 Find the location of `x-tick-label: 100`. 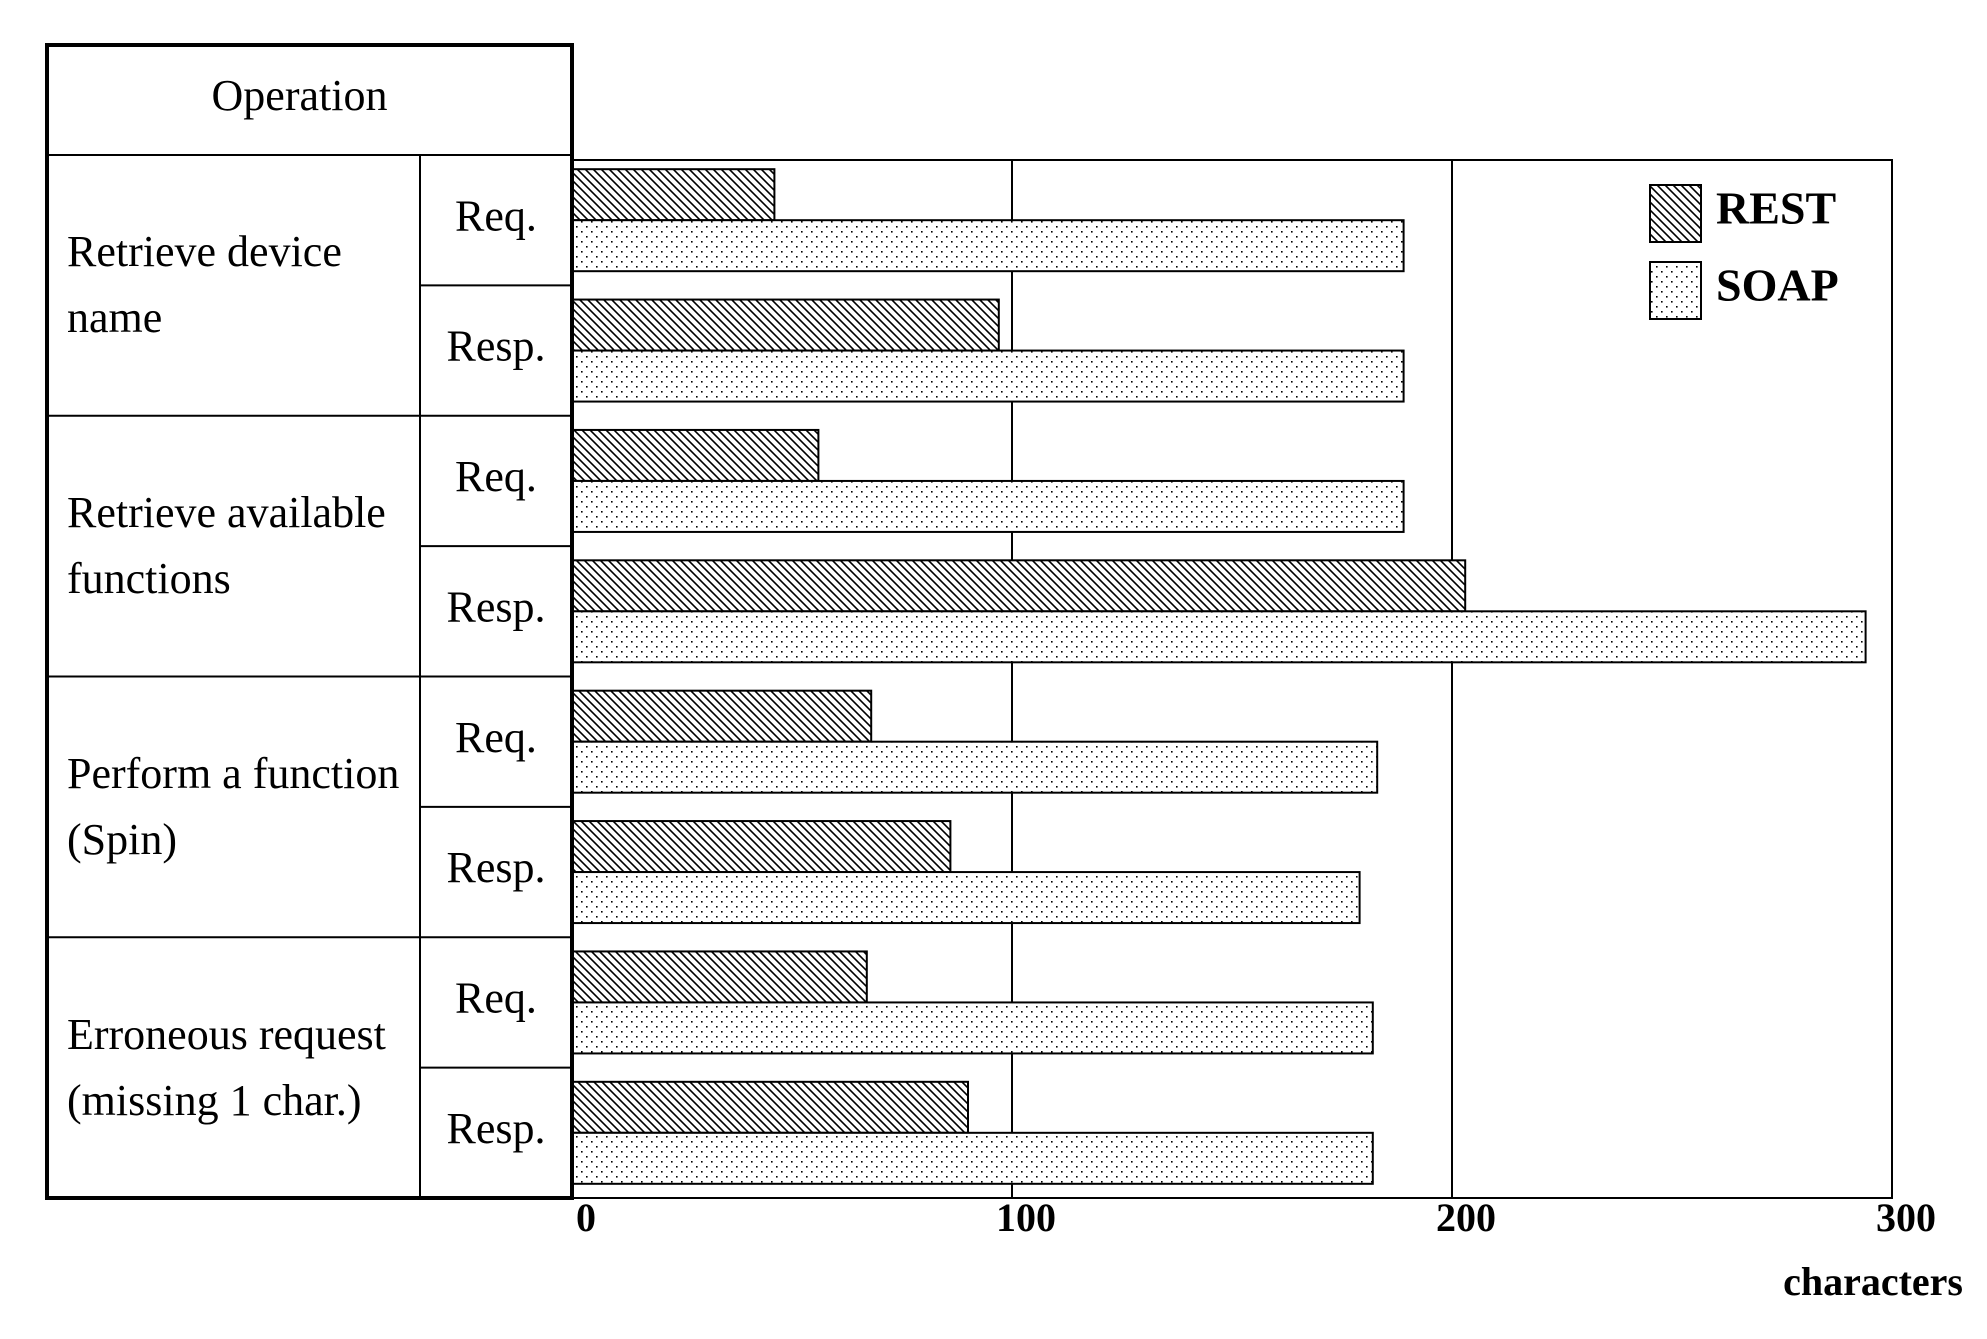

x-tick-label: 100 is located at coordinates (1026, 1217).